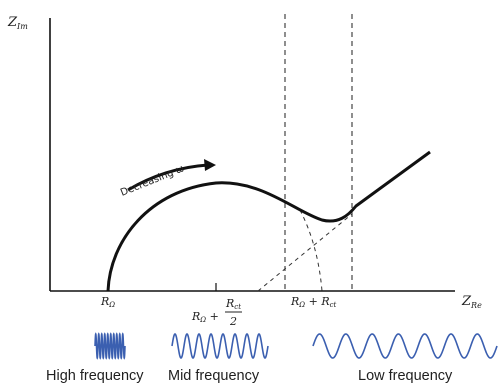 The width and height of the screenshot is (500, 391). Describe the element at coordinates (233, 304) in the screenshot. I see `svg-text: Rct` at that location.